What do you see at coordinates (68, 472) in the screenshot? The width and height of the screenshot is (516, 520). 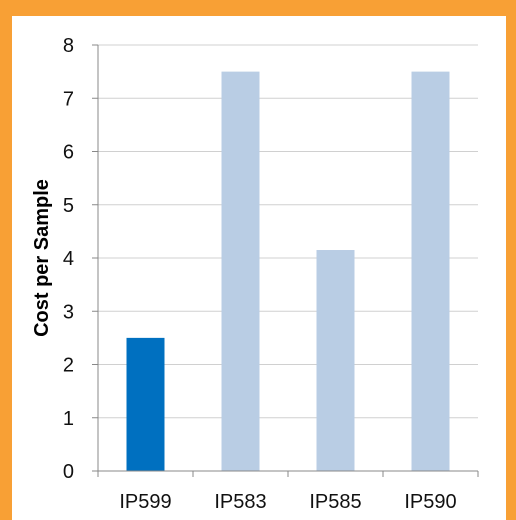 I see `y-tick-label: 0` at bounding box center [68, 472].